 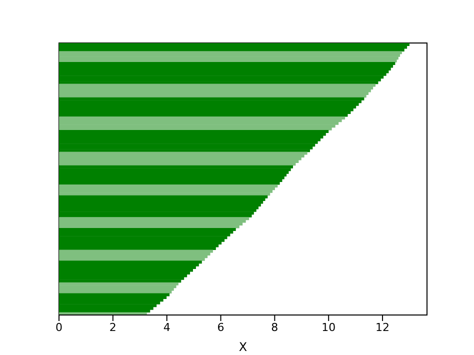 What do you see at coordinates (59, 327) in the screenshot?
I see `x-tick-label: 0` at bounding box center [59, 327].